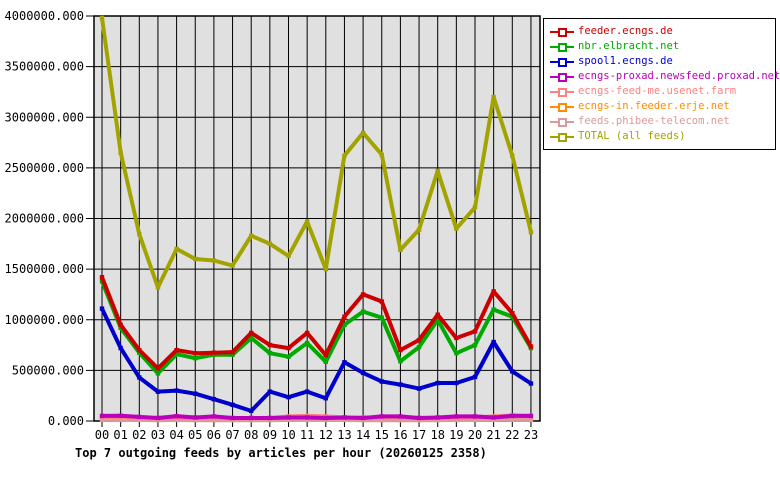  Describe the element at coordinates (176, 435) in the screenshot. I see `x-tick-label: 04` at that location.